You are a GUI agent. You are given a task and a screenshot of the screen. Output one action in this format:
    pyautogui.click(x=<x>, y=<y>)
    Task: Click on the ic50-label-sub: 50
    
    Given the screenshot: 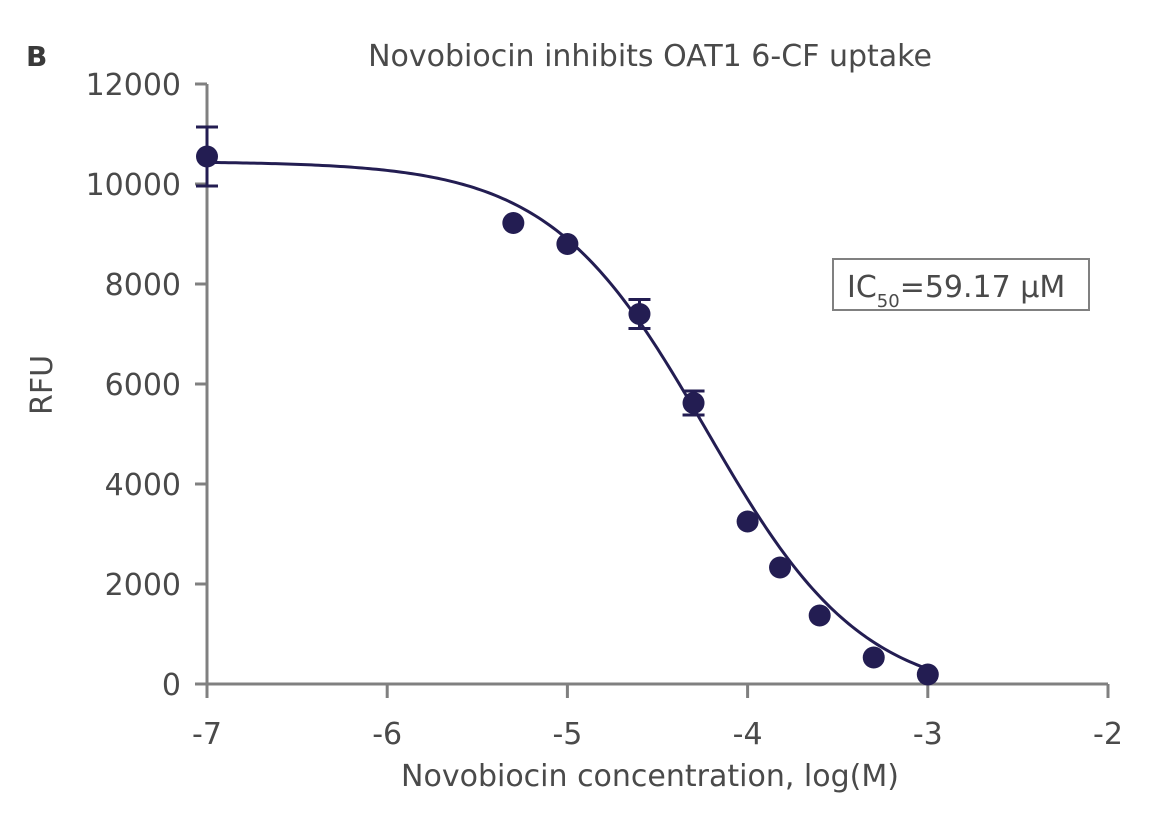 What is the action you would take?
    pyautogui.click(x=888, y=301)
    